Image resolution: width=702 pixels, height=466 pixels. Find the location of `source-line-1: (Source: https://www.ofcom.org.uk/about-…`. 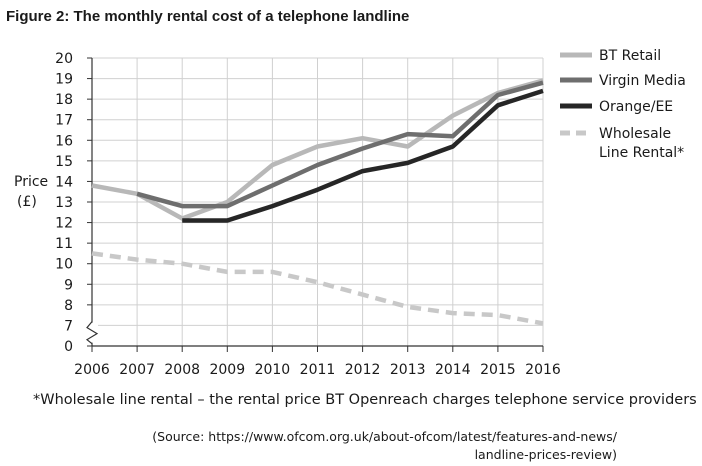

source-line-1: (Source: https://www.ofcom.org.uk/about-… is located at coordinates (384, 436).